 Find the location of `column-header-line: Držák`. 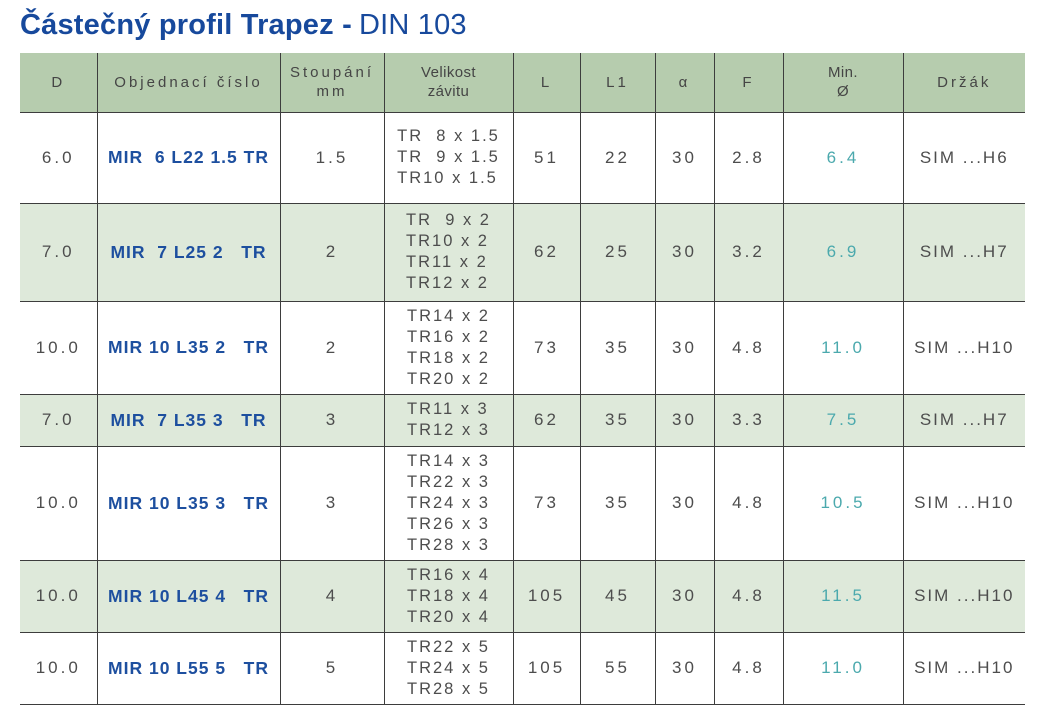

column-header-line: Držák is located at coordinates (964, 82).